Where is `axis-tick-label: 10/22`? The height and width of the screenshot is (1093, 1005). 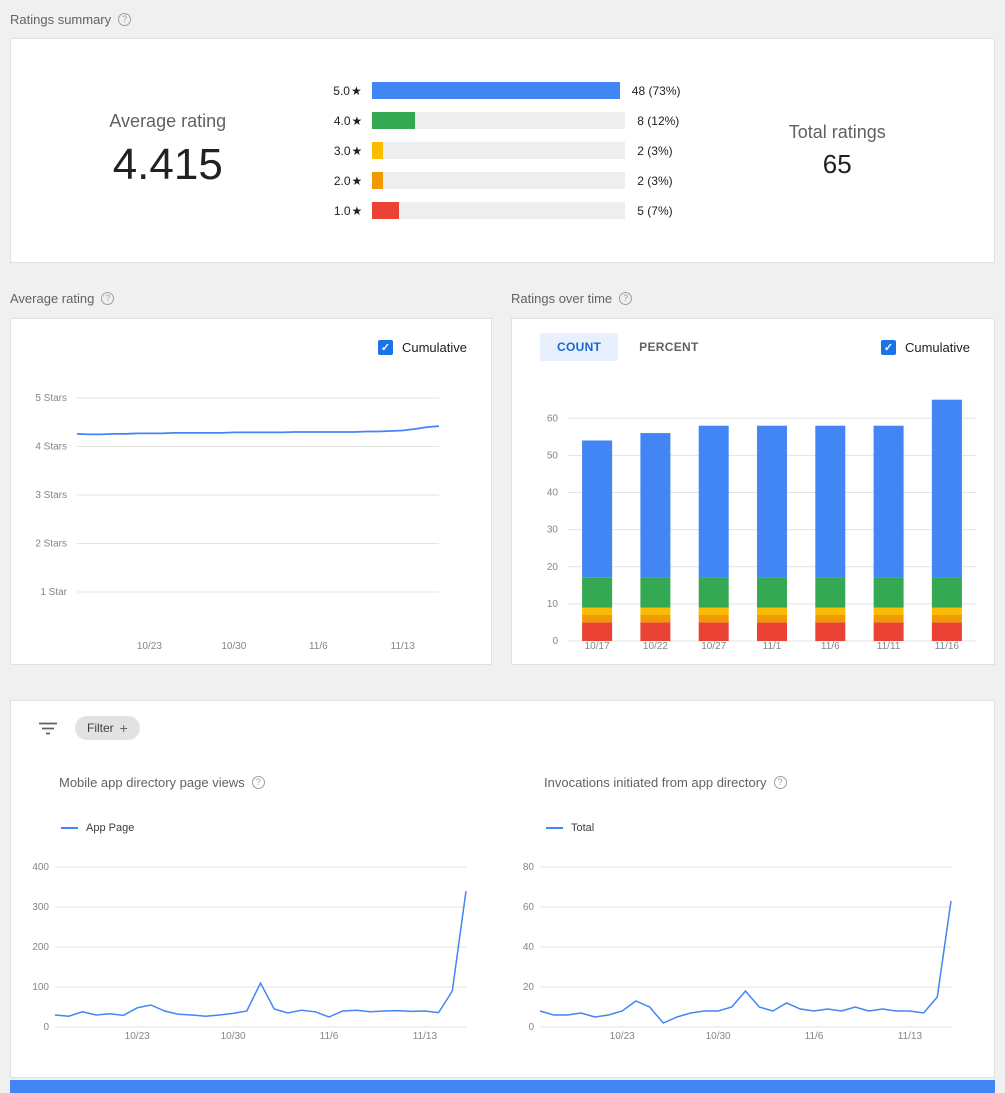
axis-tick-label: 10/22 is located at coordinates (655, 646).